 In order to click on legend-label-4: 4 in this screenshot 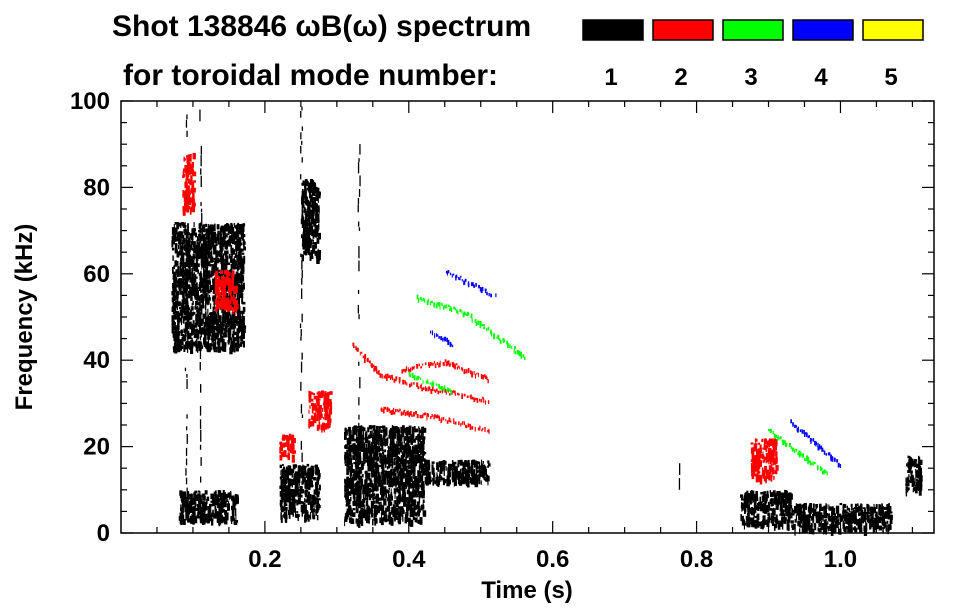, I will do `click(821, 77)`.